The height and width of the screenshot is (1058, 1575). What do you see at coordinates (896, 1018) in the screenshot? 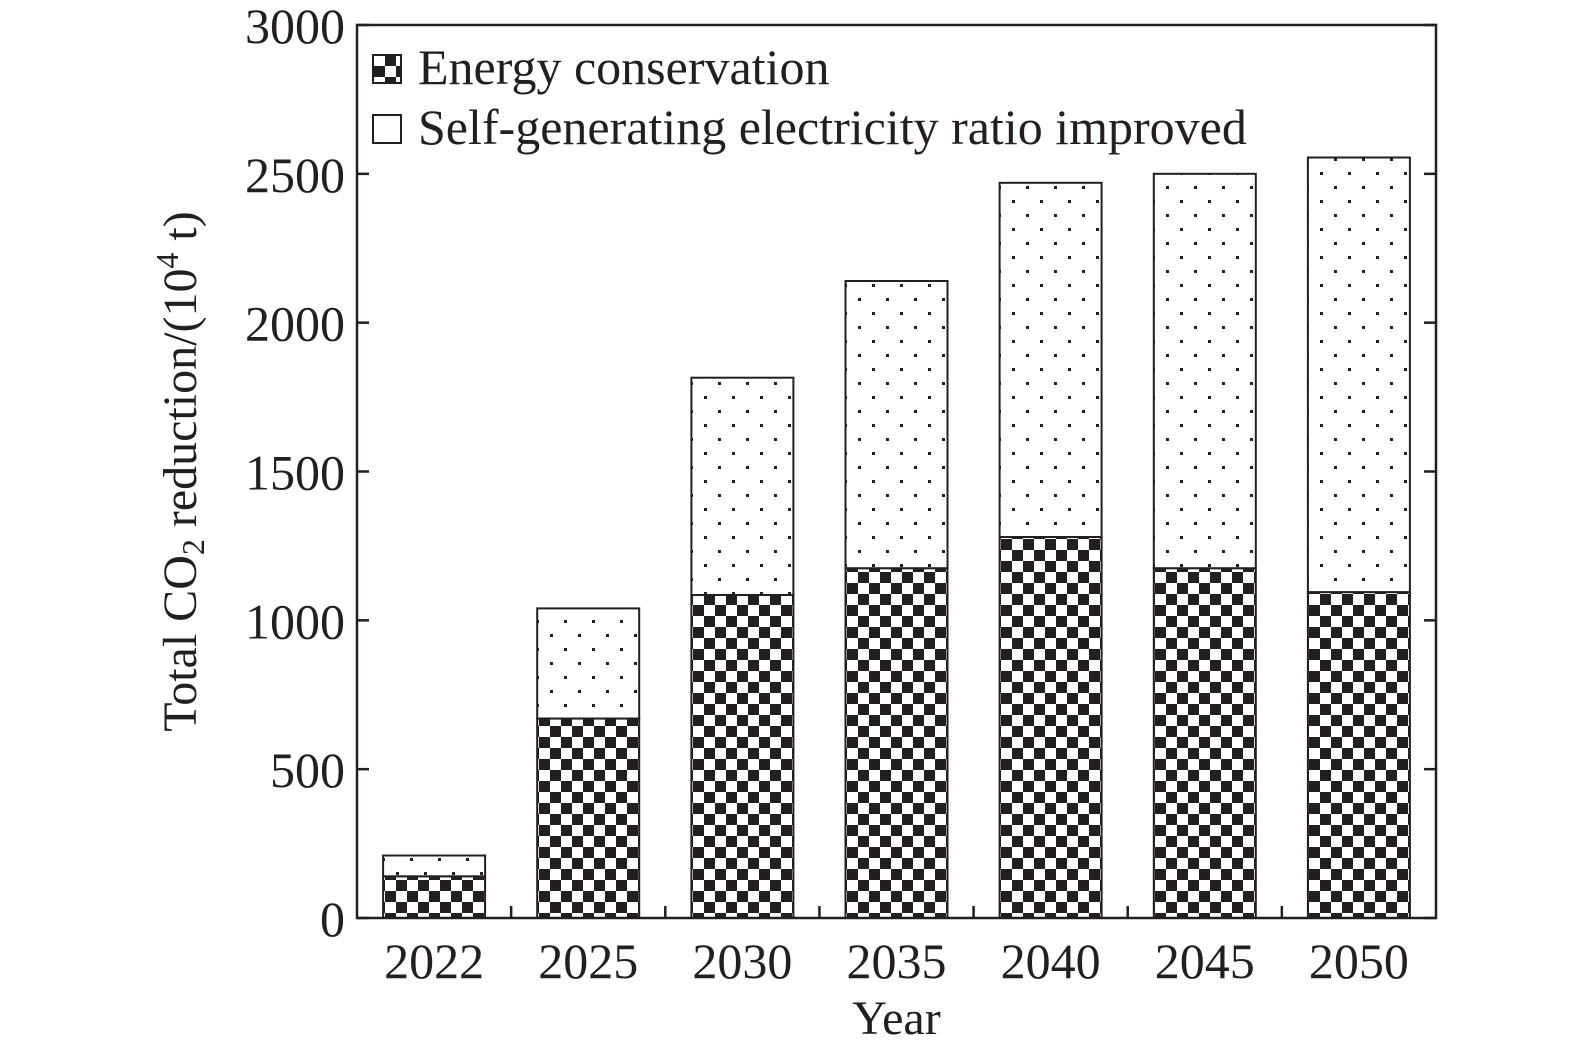
I see `x-axis-title: Year` at bounding box center [896, 1018].